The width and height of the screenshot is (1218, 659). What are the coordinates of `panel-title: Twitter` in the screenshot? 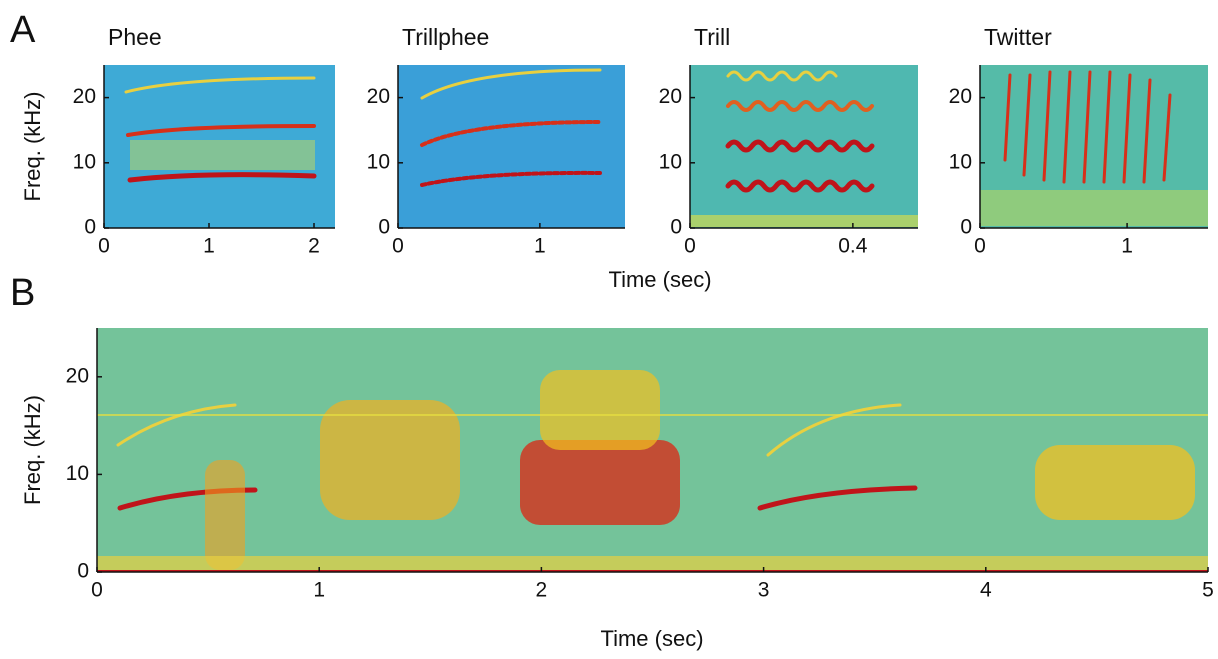 It's located at (1018, 37).